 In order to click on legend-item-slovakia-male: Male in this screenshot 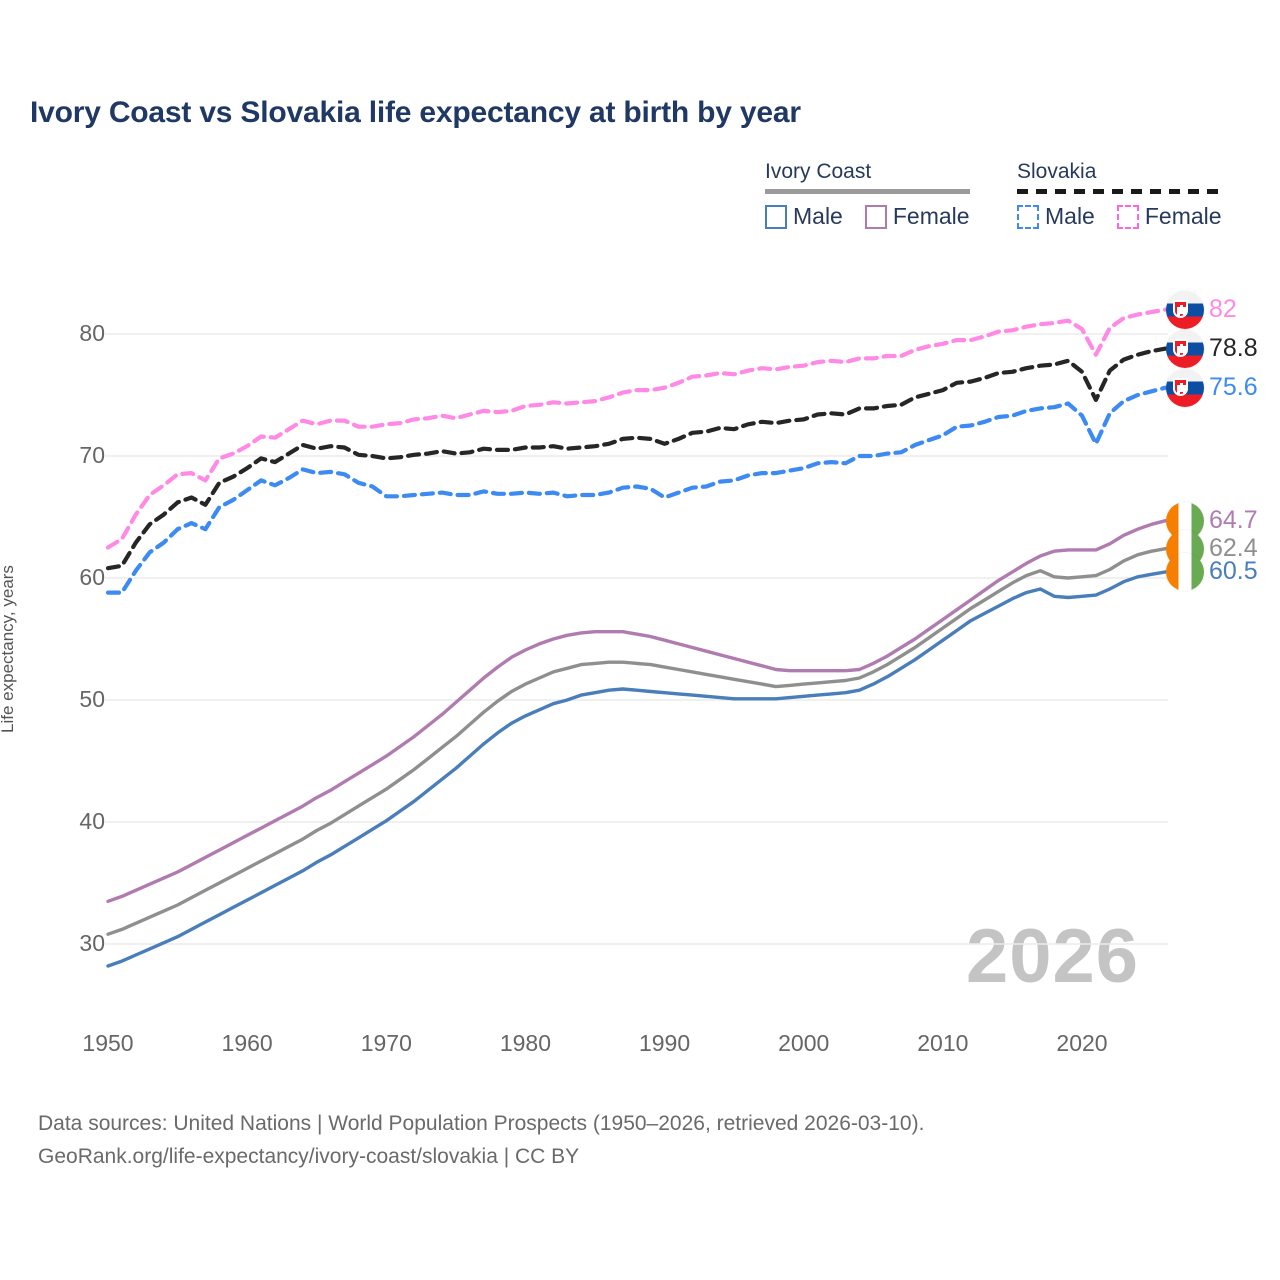, I will do `click(1056, 216)`.